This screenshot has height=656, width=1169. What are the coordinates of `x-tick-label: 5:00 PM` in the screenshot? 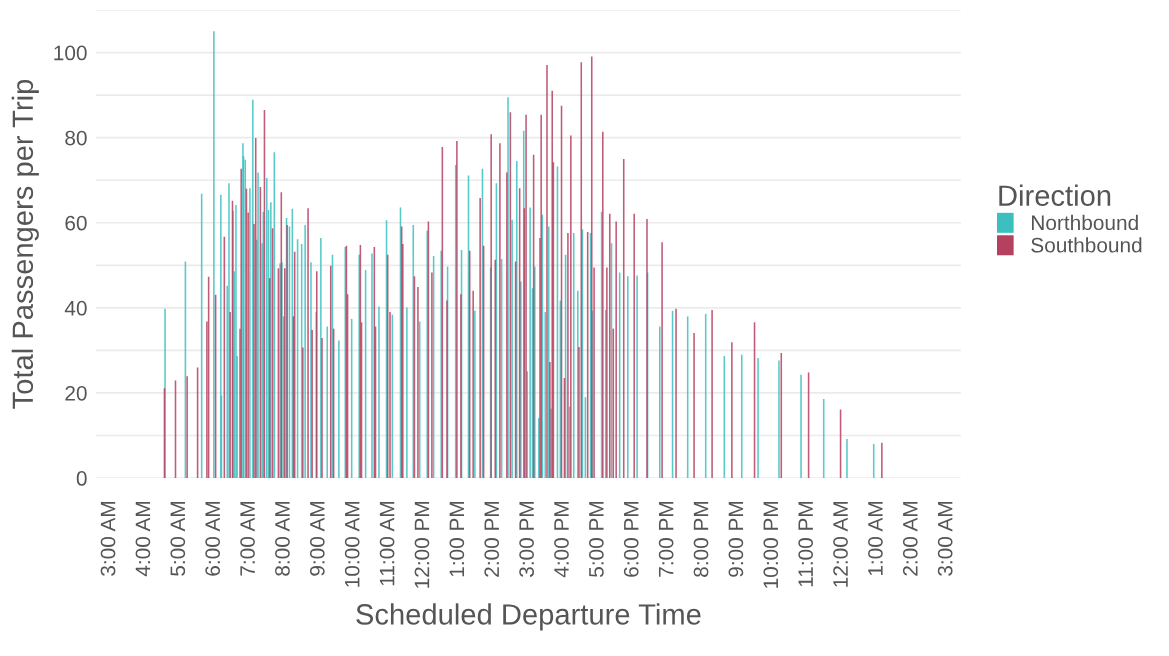 It's located at (596, 539).